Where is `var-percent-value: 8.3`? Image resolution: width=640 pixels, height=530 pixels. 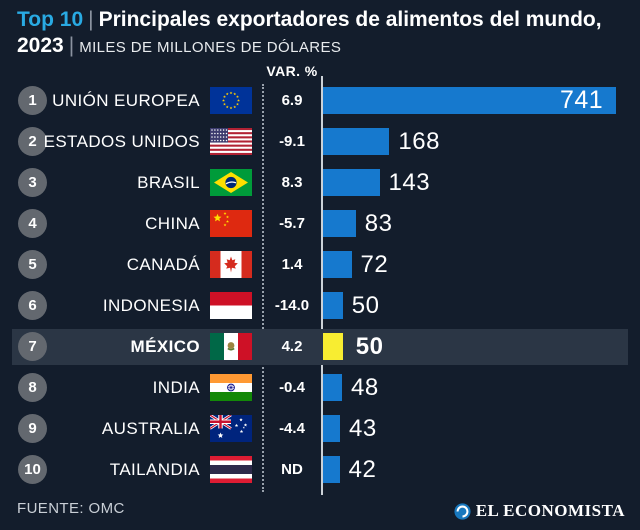
var-percent-value: 8.3 is located at coordinates (292, 182).